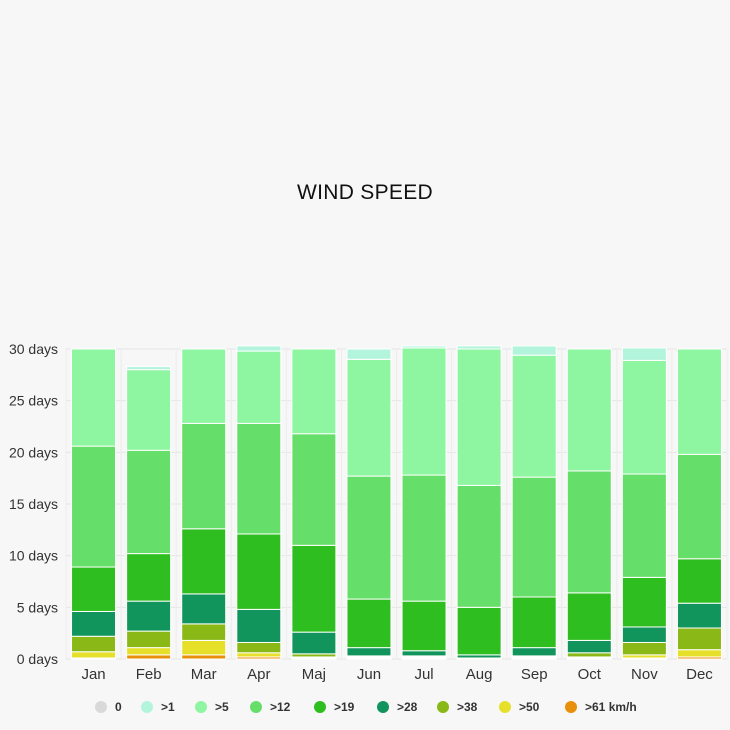 The width and height of the screenshot is (730, 730). What do you see at coordinates (699, 674) in the screenshot?
I see `x-tick-label: Dec` at bounding box center [699, 674].